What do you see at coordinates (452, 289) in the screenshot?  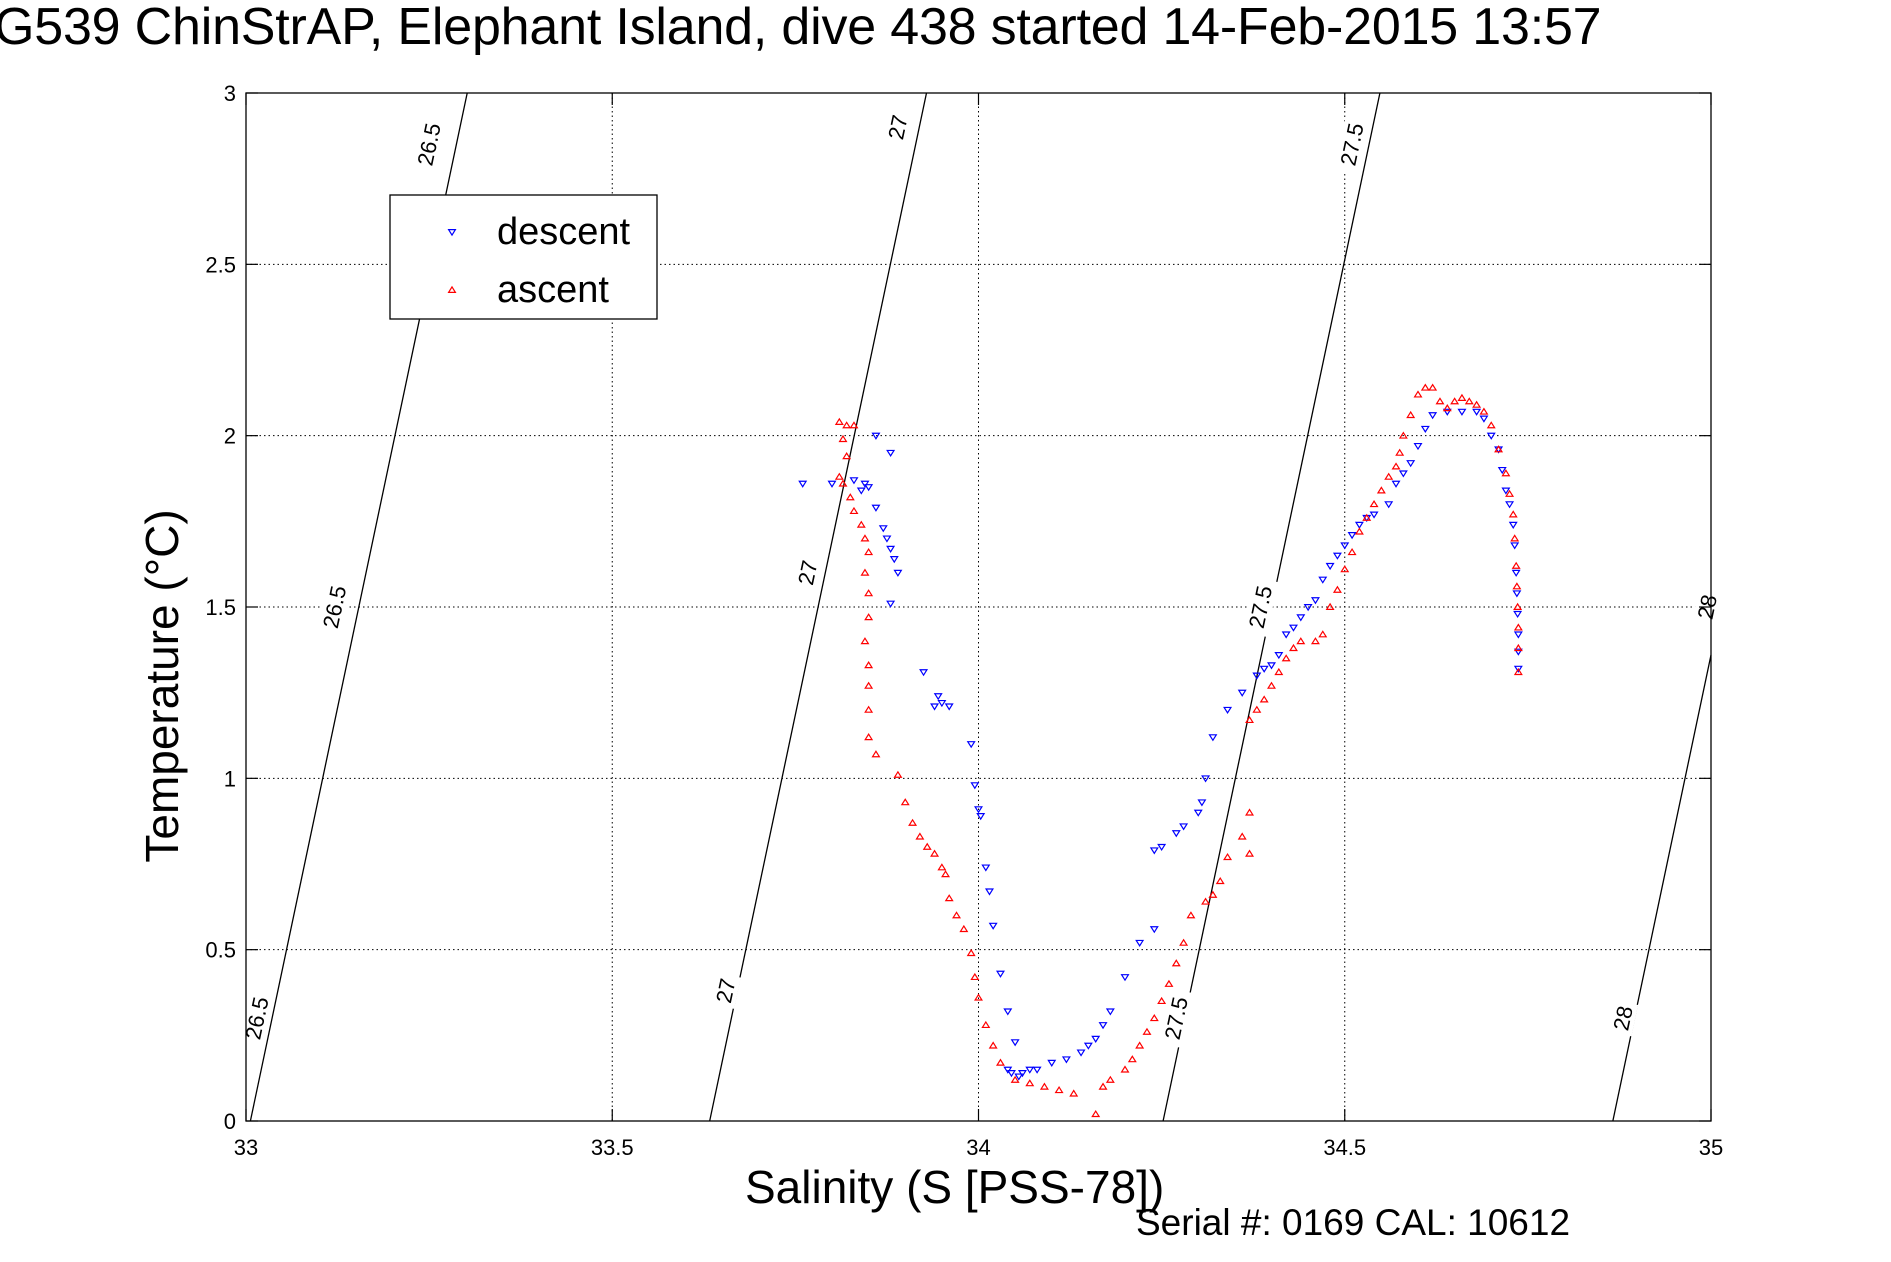 I see `legend-marker-ascent` at bounding box center [452, 289].